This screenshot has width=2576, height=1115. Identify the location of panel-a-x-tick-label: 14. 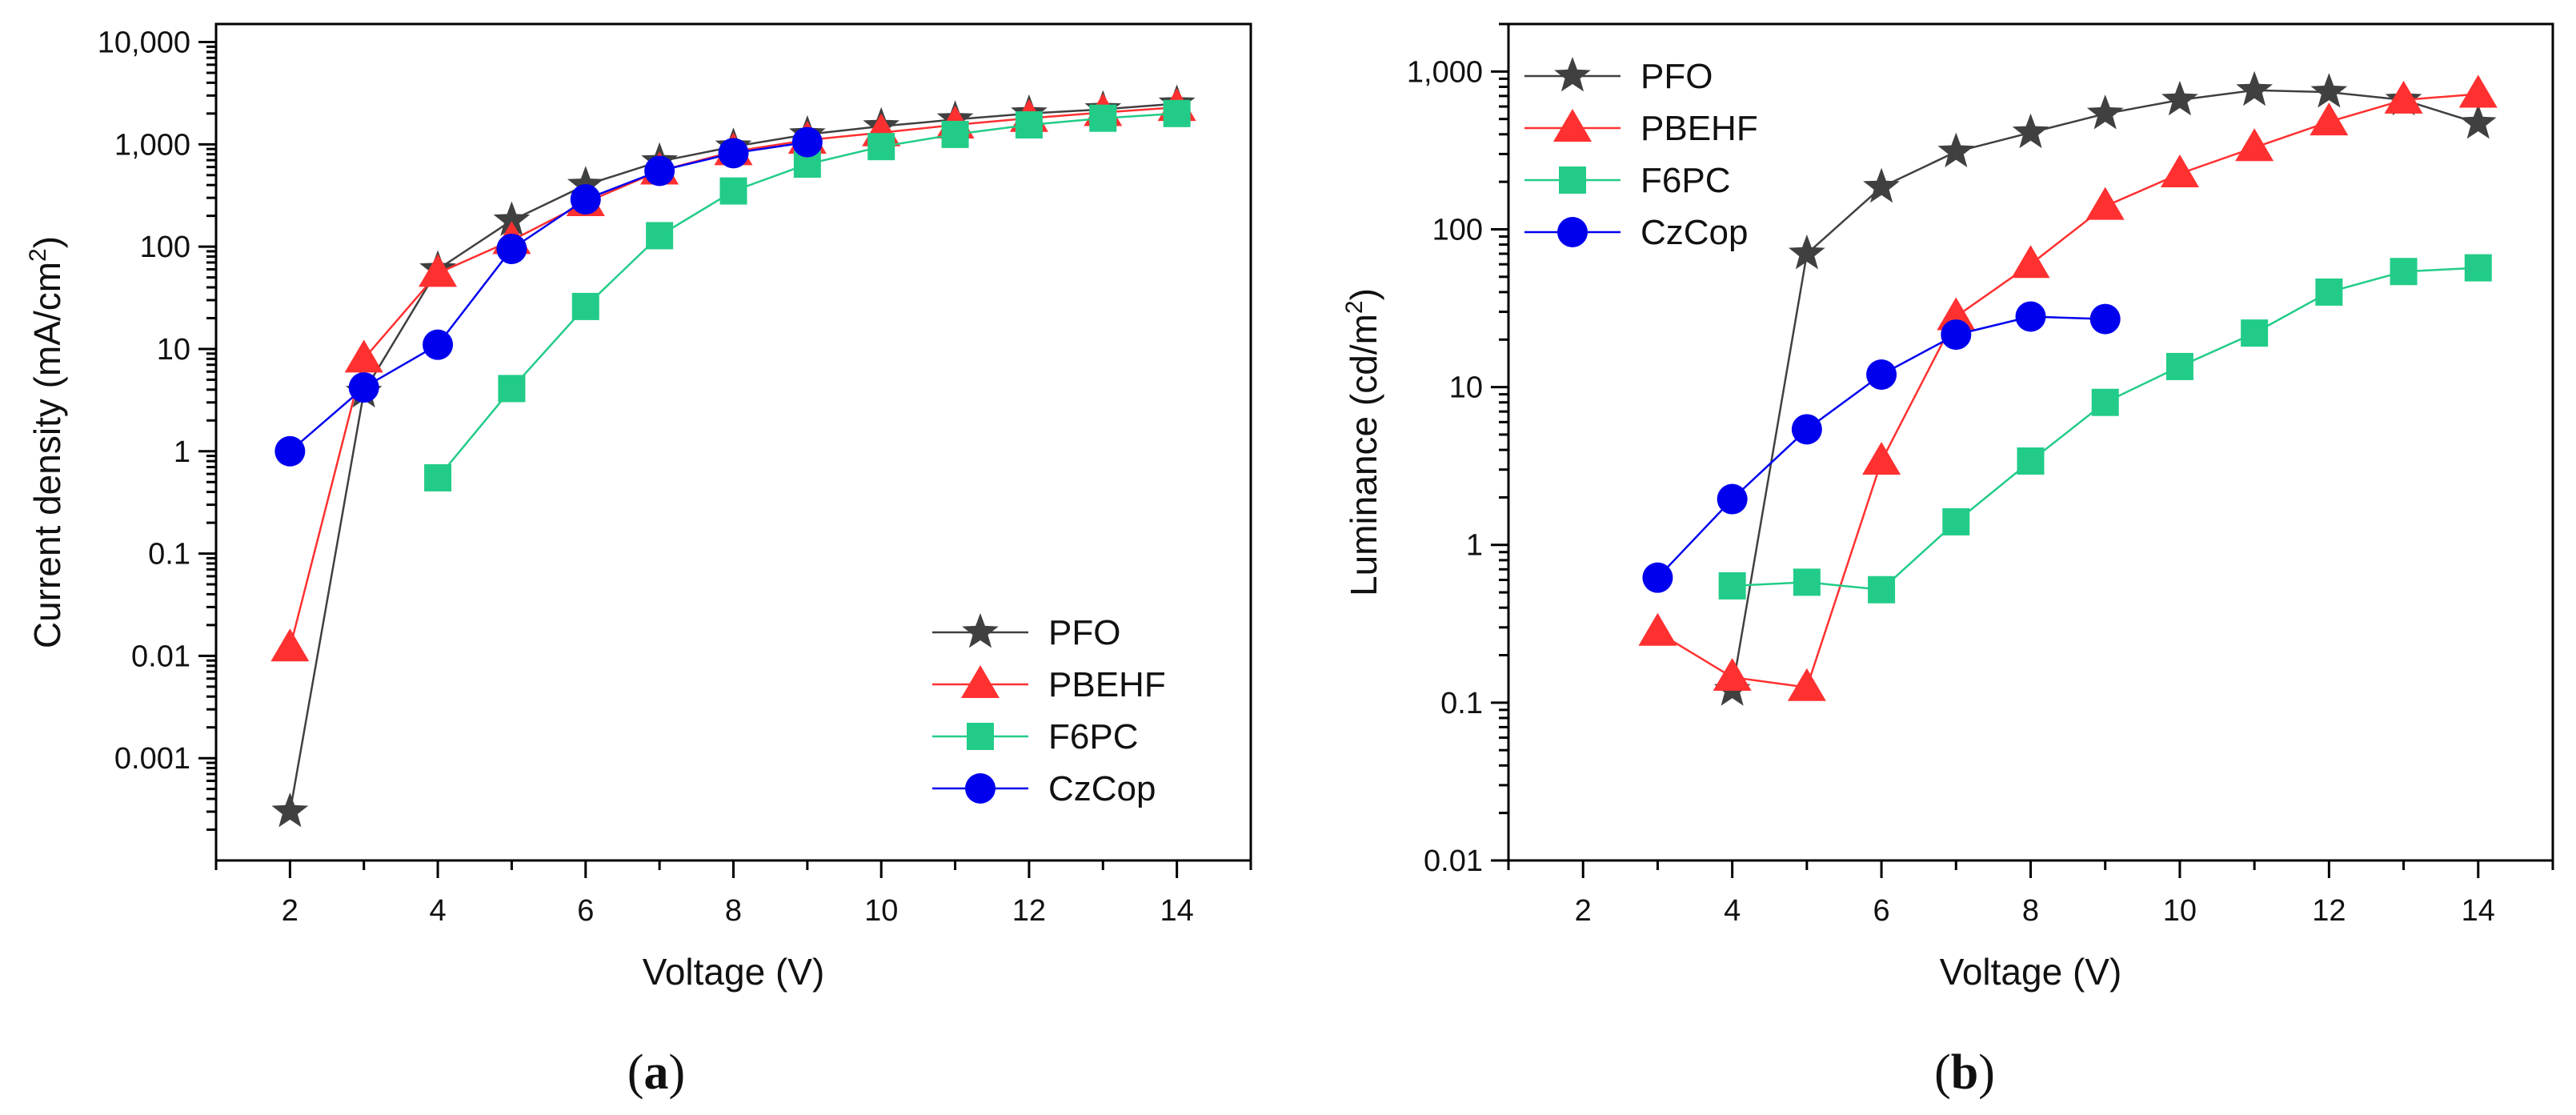
(1177, 911).